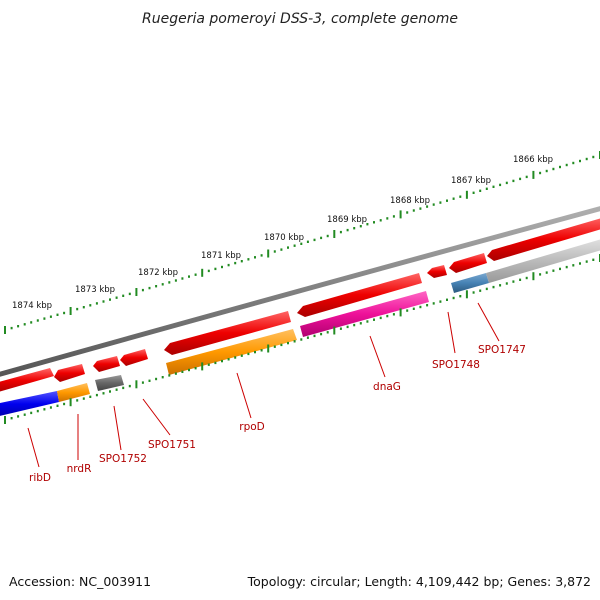 The image size is (600, 600). What do you see at coordinates (347, 220) in the screenshot?
I see `kbp-label-1869: 1869 kbp` at bounding box center [347, 220].